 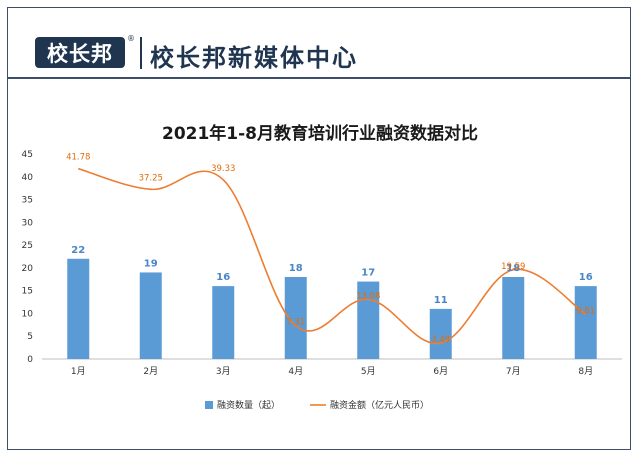 I want to click on y-tick-label: 10, so click(x=28, y=314).